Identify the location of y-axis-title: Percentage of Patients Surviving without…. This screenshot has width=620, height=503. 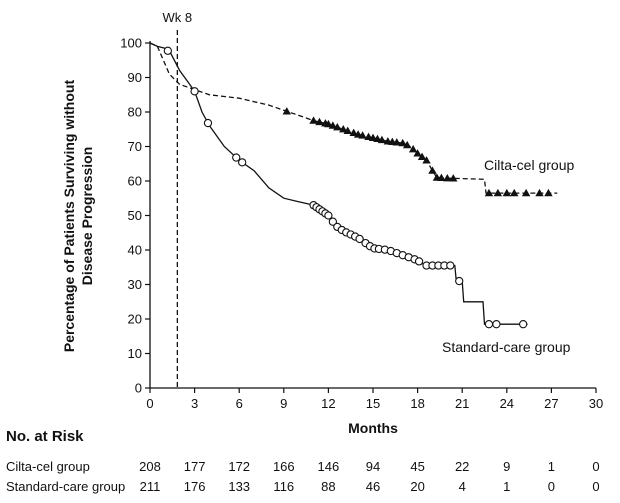
(78, 216).